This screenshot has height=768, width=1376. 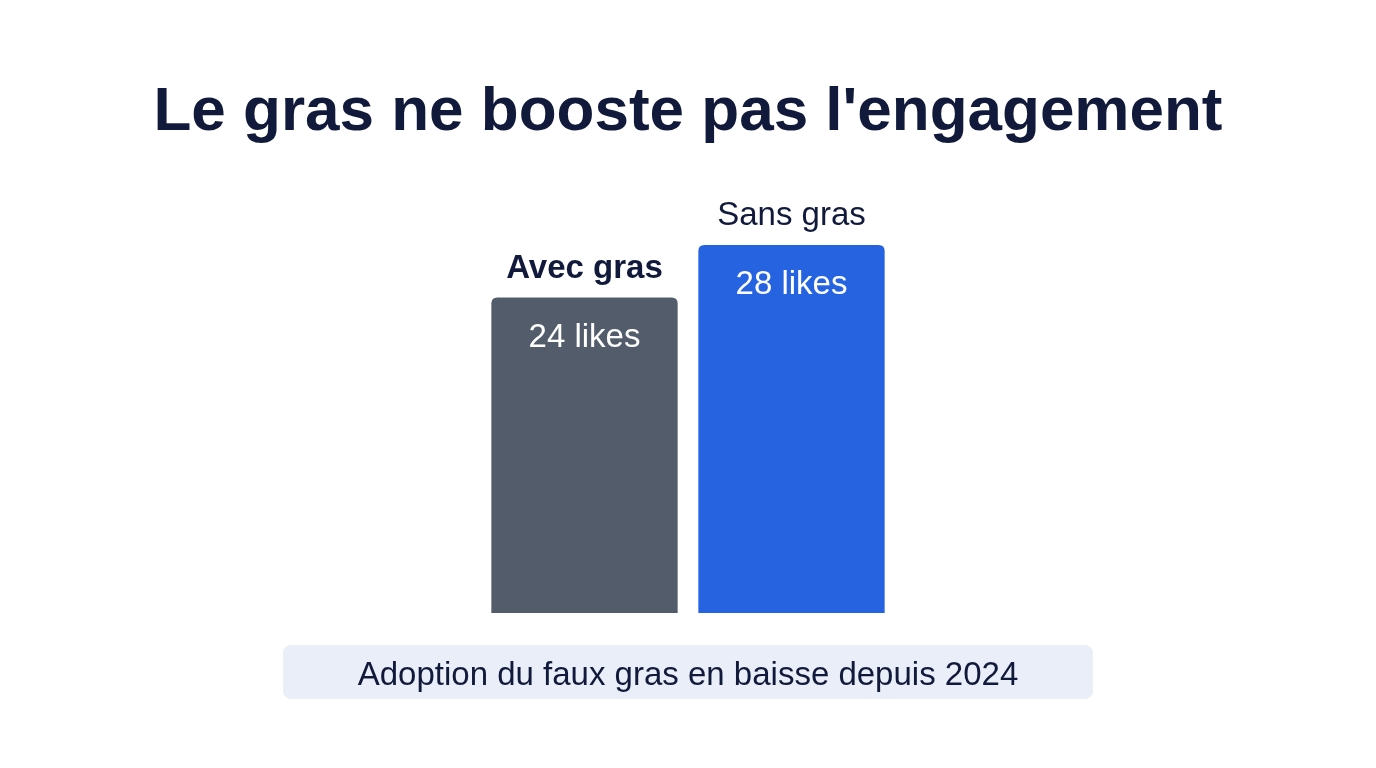 What do you see at coordinates (791, 213) in the screenshot?
I see `x-tick-label: Sans gras` at bounding box center [791, 213].